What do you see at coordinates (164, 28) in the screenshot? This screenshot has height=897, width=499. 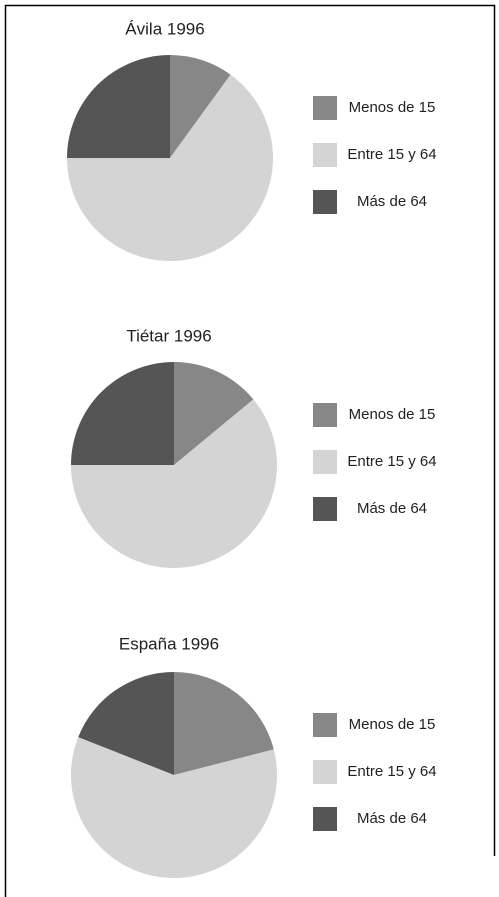 I see `chart-title: Ávila 1996` at bounding box center [164, 28].